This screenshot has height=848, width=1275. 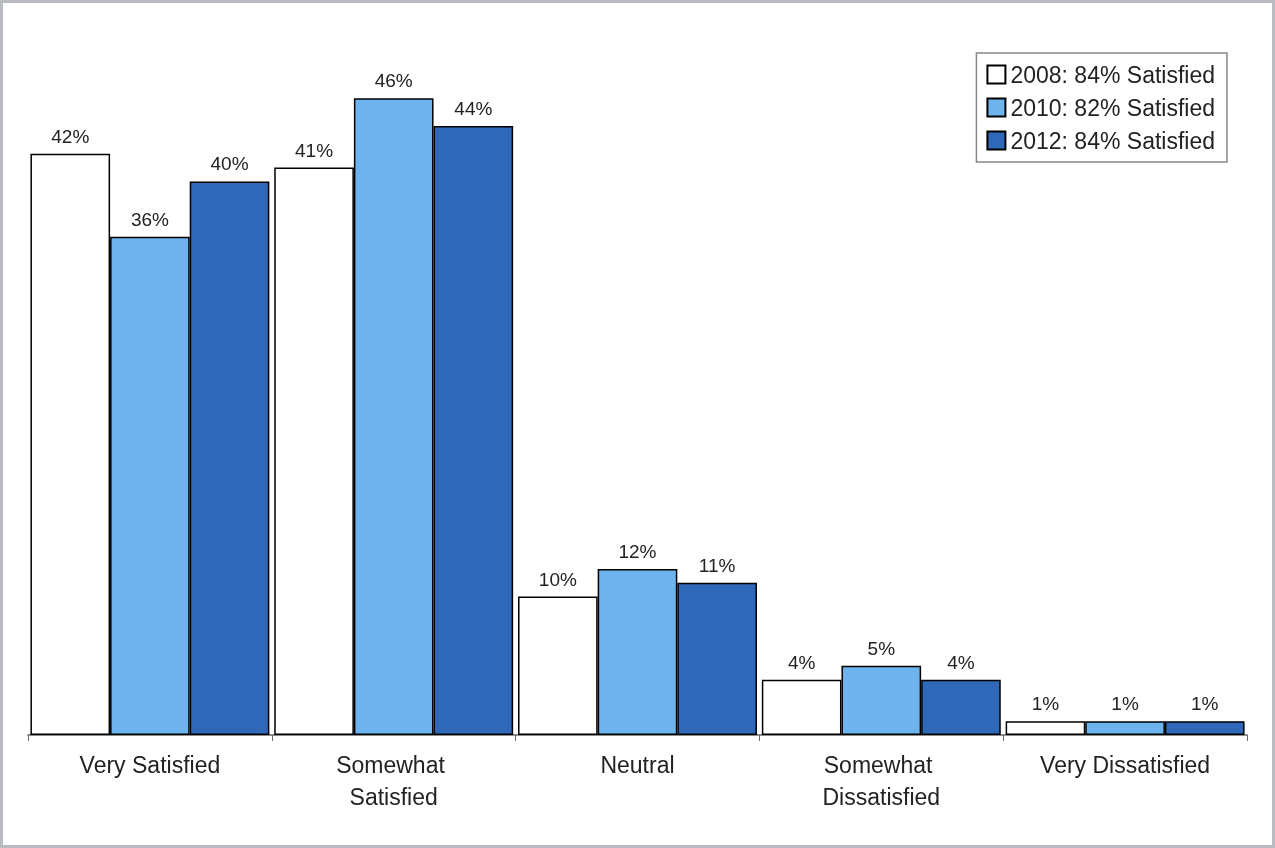 I want to click on data-label: 42%, so click(x=70, y=136).